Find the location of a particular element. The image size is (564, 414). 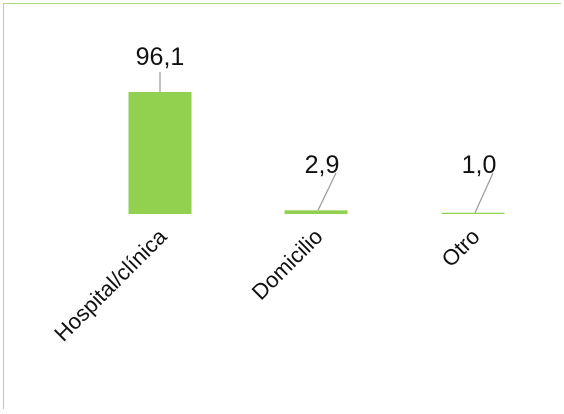

data-label-1: 2,9 is located at coordinates (322, 165).